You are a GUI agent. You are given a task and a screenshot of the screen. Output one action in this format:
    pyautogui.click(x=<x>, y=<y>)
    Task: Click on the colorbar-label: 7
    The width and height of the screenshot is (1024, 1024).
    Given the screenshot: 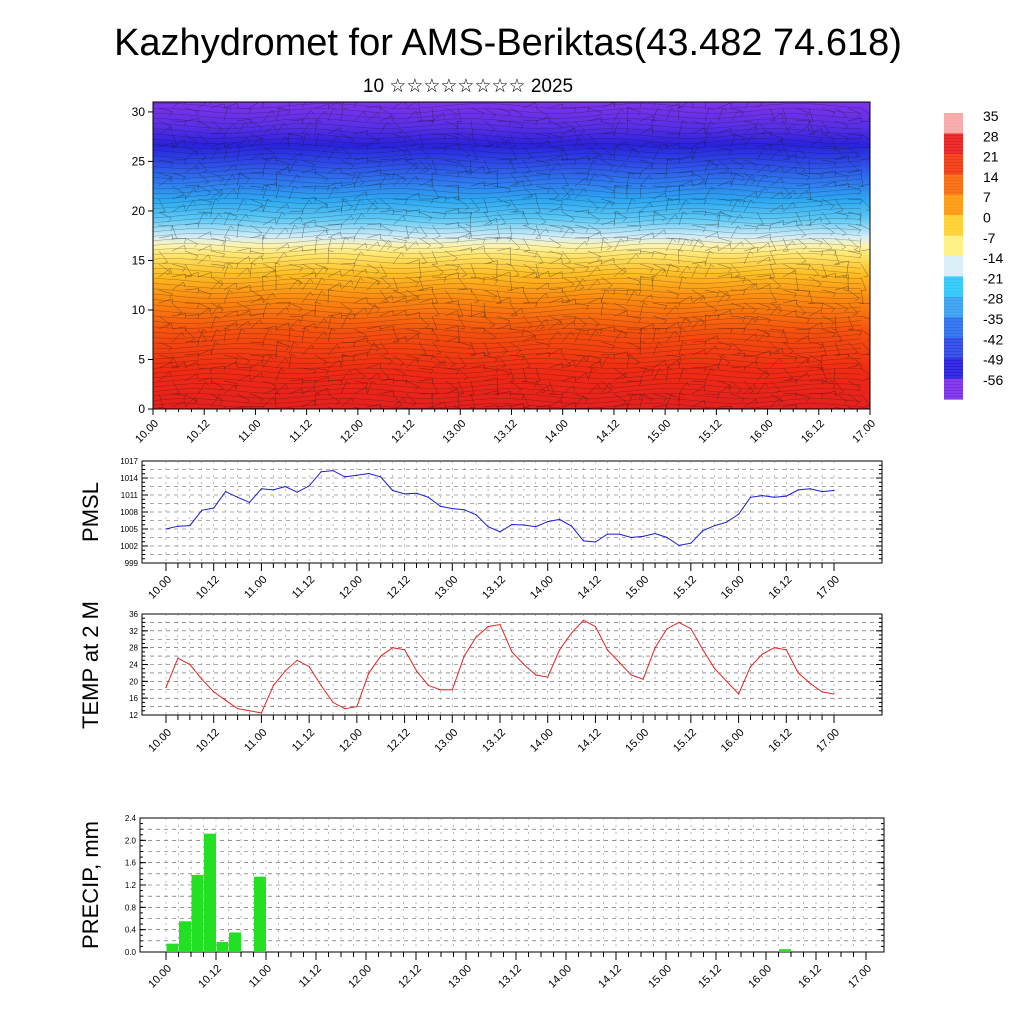 What is the action you would take?
    pyautogui.click(x=987, y=197)
    